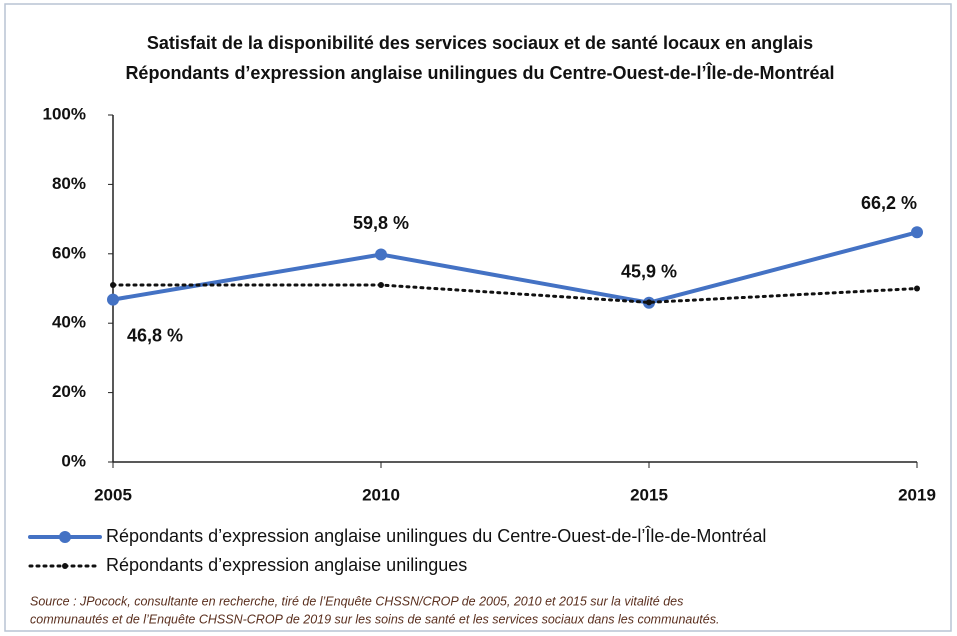  I want to click on x-tick-label: 2005, so click(113, 494).